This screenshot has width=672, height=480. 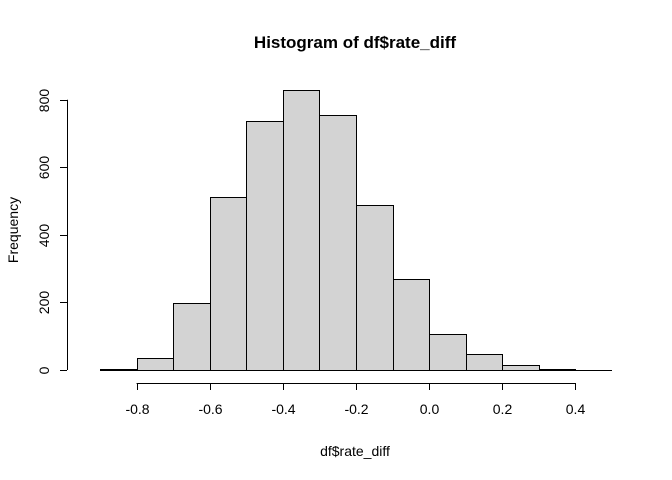 I want to click on y-axis-label: Frequency, so click(x=13, y=230).